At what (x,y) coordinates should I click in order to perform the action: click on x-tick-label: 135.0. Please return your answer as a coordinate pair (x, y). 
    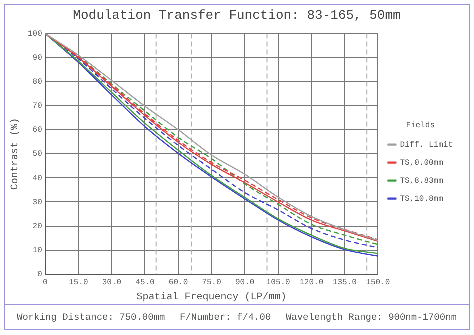
    Looking at the image, I should click on (345, 283).